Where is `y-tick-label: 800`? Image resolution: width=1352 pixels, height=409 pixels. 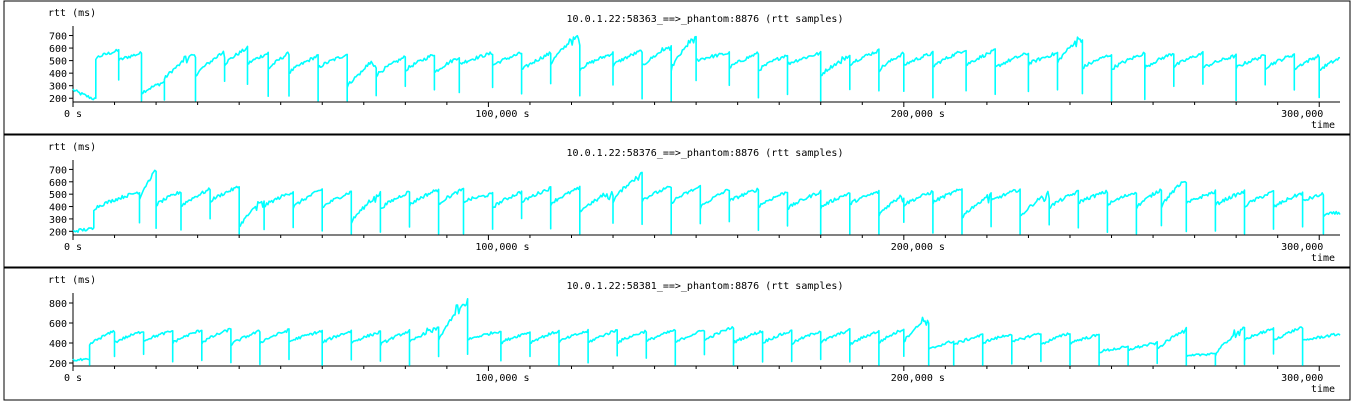
y-tick-label: 800 is located at coordinates (58, 304).